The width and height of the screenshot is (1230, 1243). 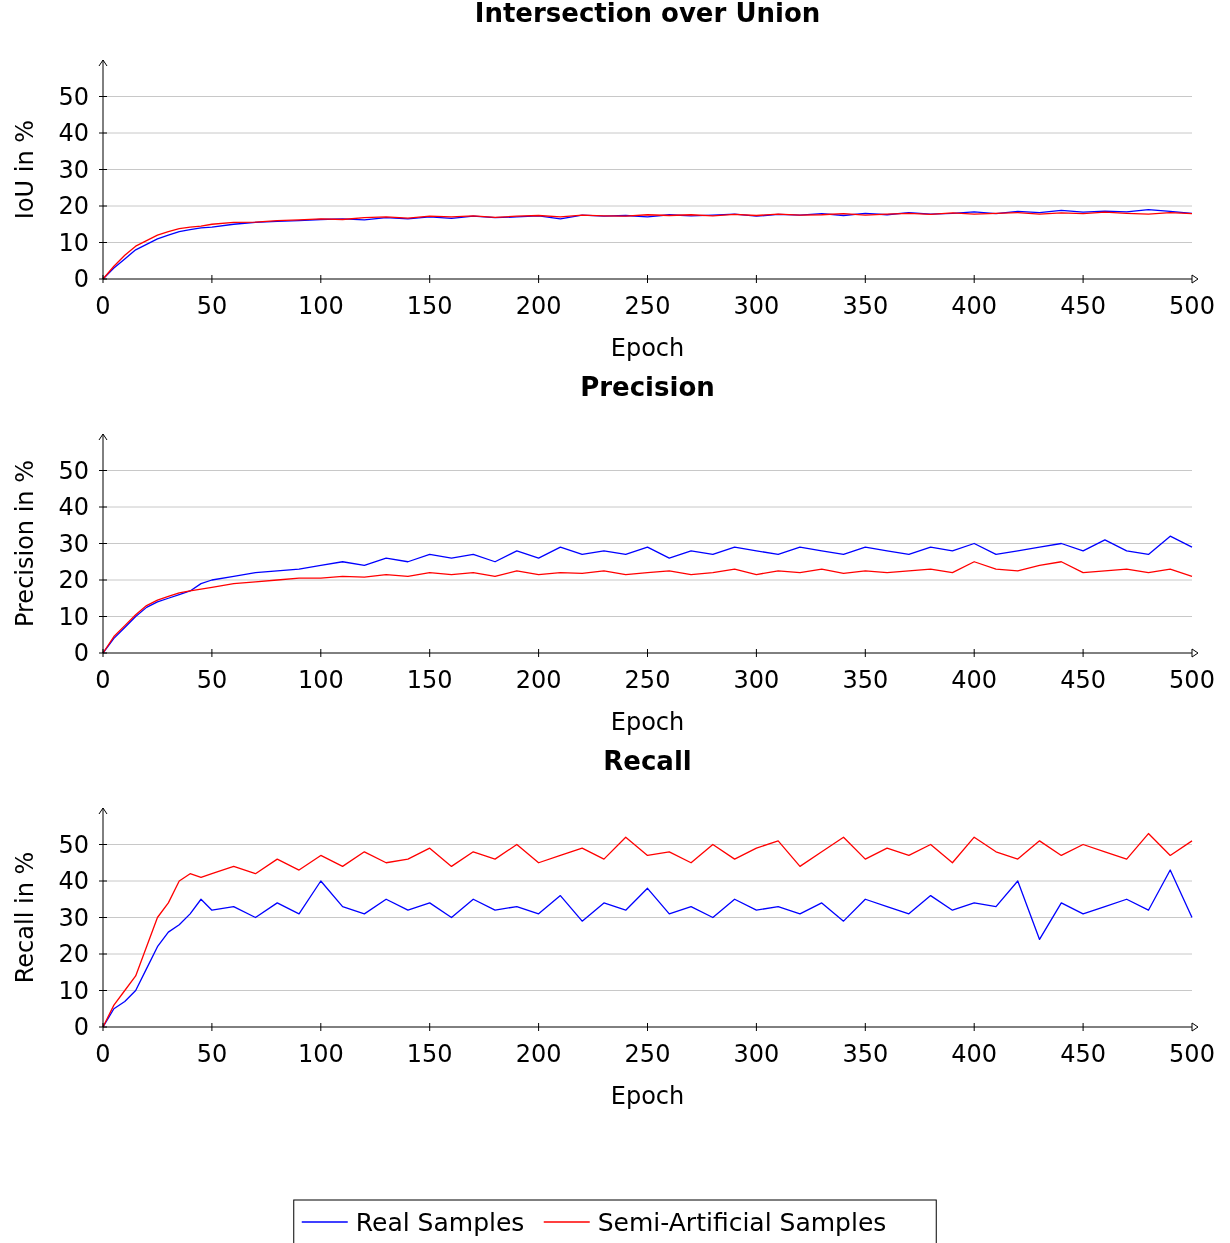 I want to click on chart-title: Intersection over Union, so click(x=647, y=14).